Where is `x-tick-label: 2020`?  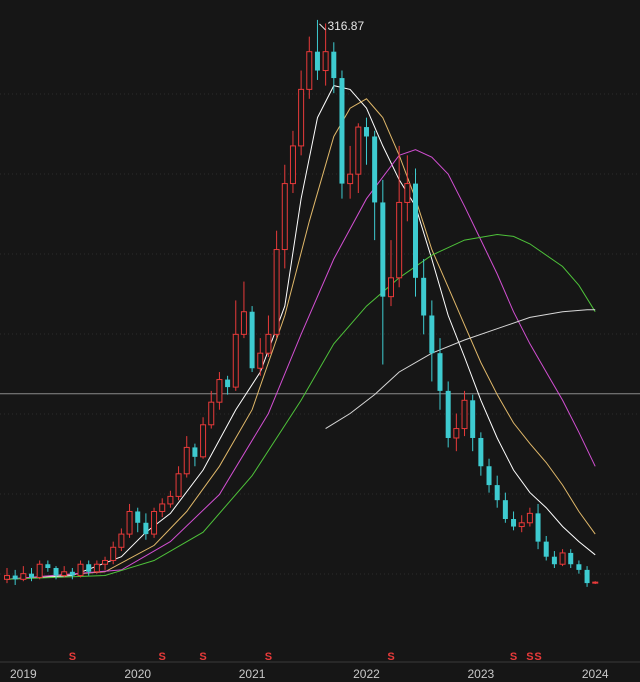 x-tick-label: 2020 is located at coordinates (137, 674).